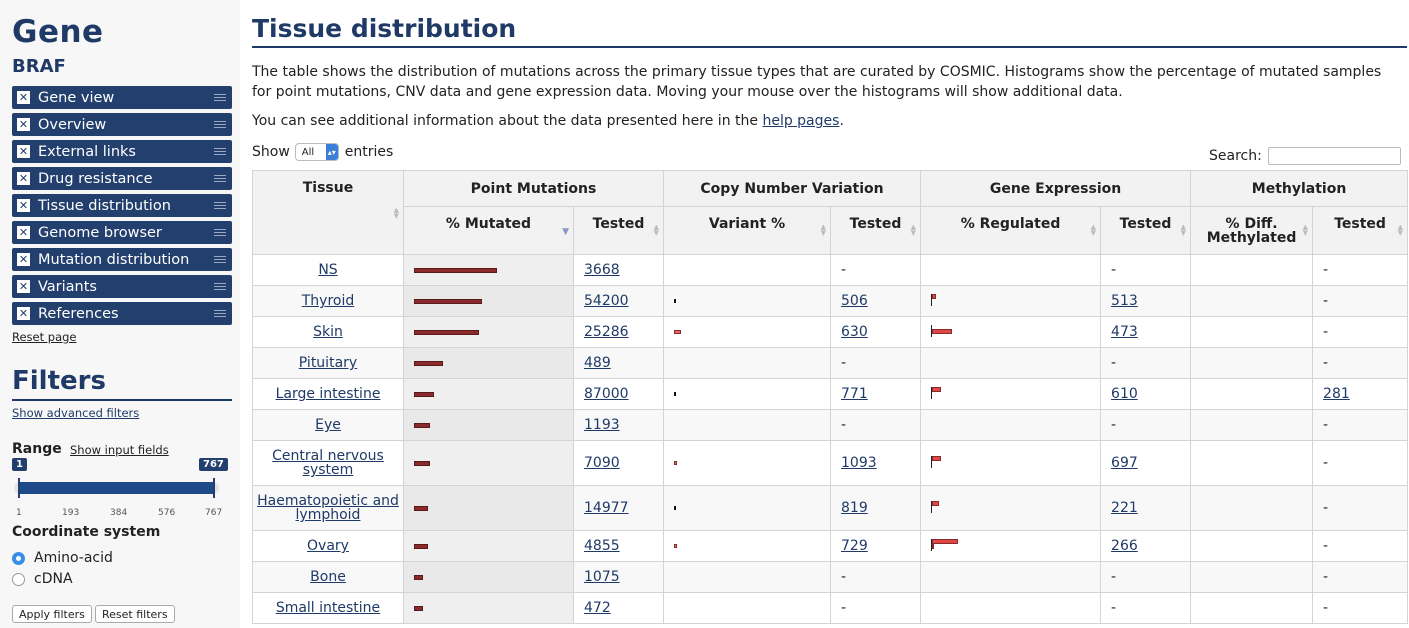 Image resolution: width=1409 pixels, height=628 pixels. I want to click on radio-unselected-icon, so click(18, 579).